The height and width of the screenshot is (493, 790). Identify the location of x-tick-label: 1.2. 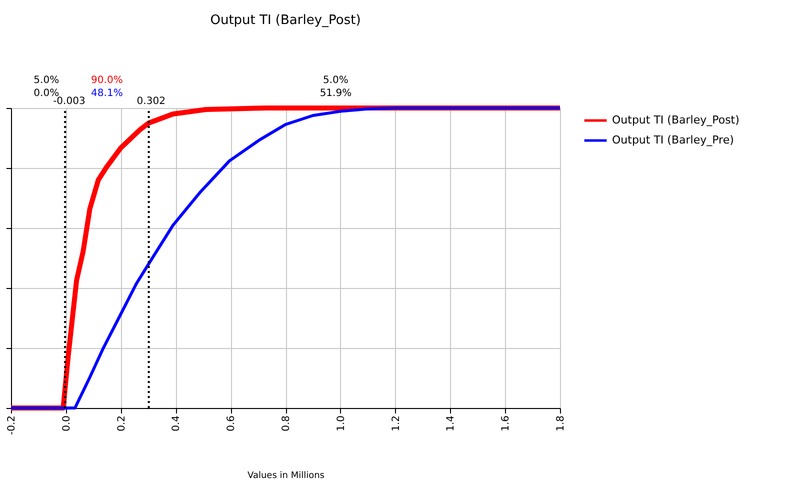
(396, 424).